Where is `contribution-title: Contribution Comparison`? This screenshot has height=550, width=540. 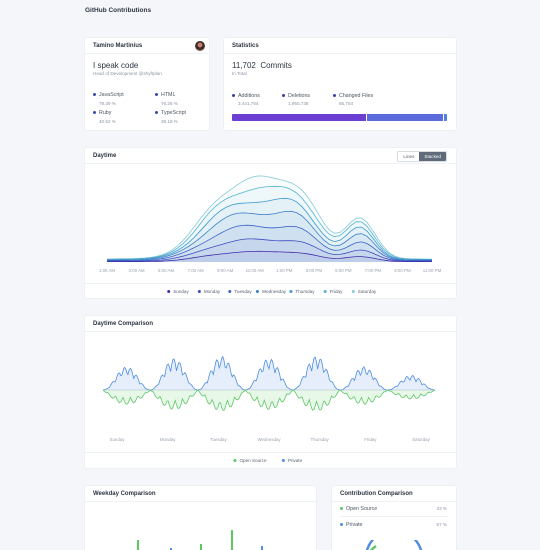
contribution-title: Contribution Comparison is located at coordinates (394, 494).